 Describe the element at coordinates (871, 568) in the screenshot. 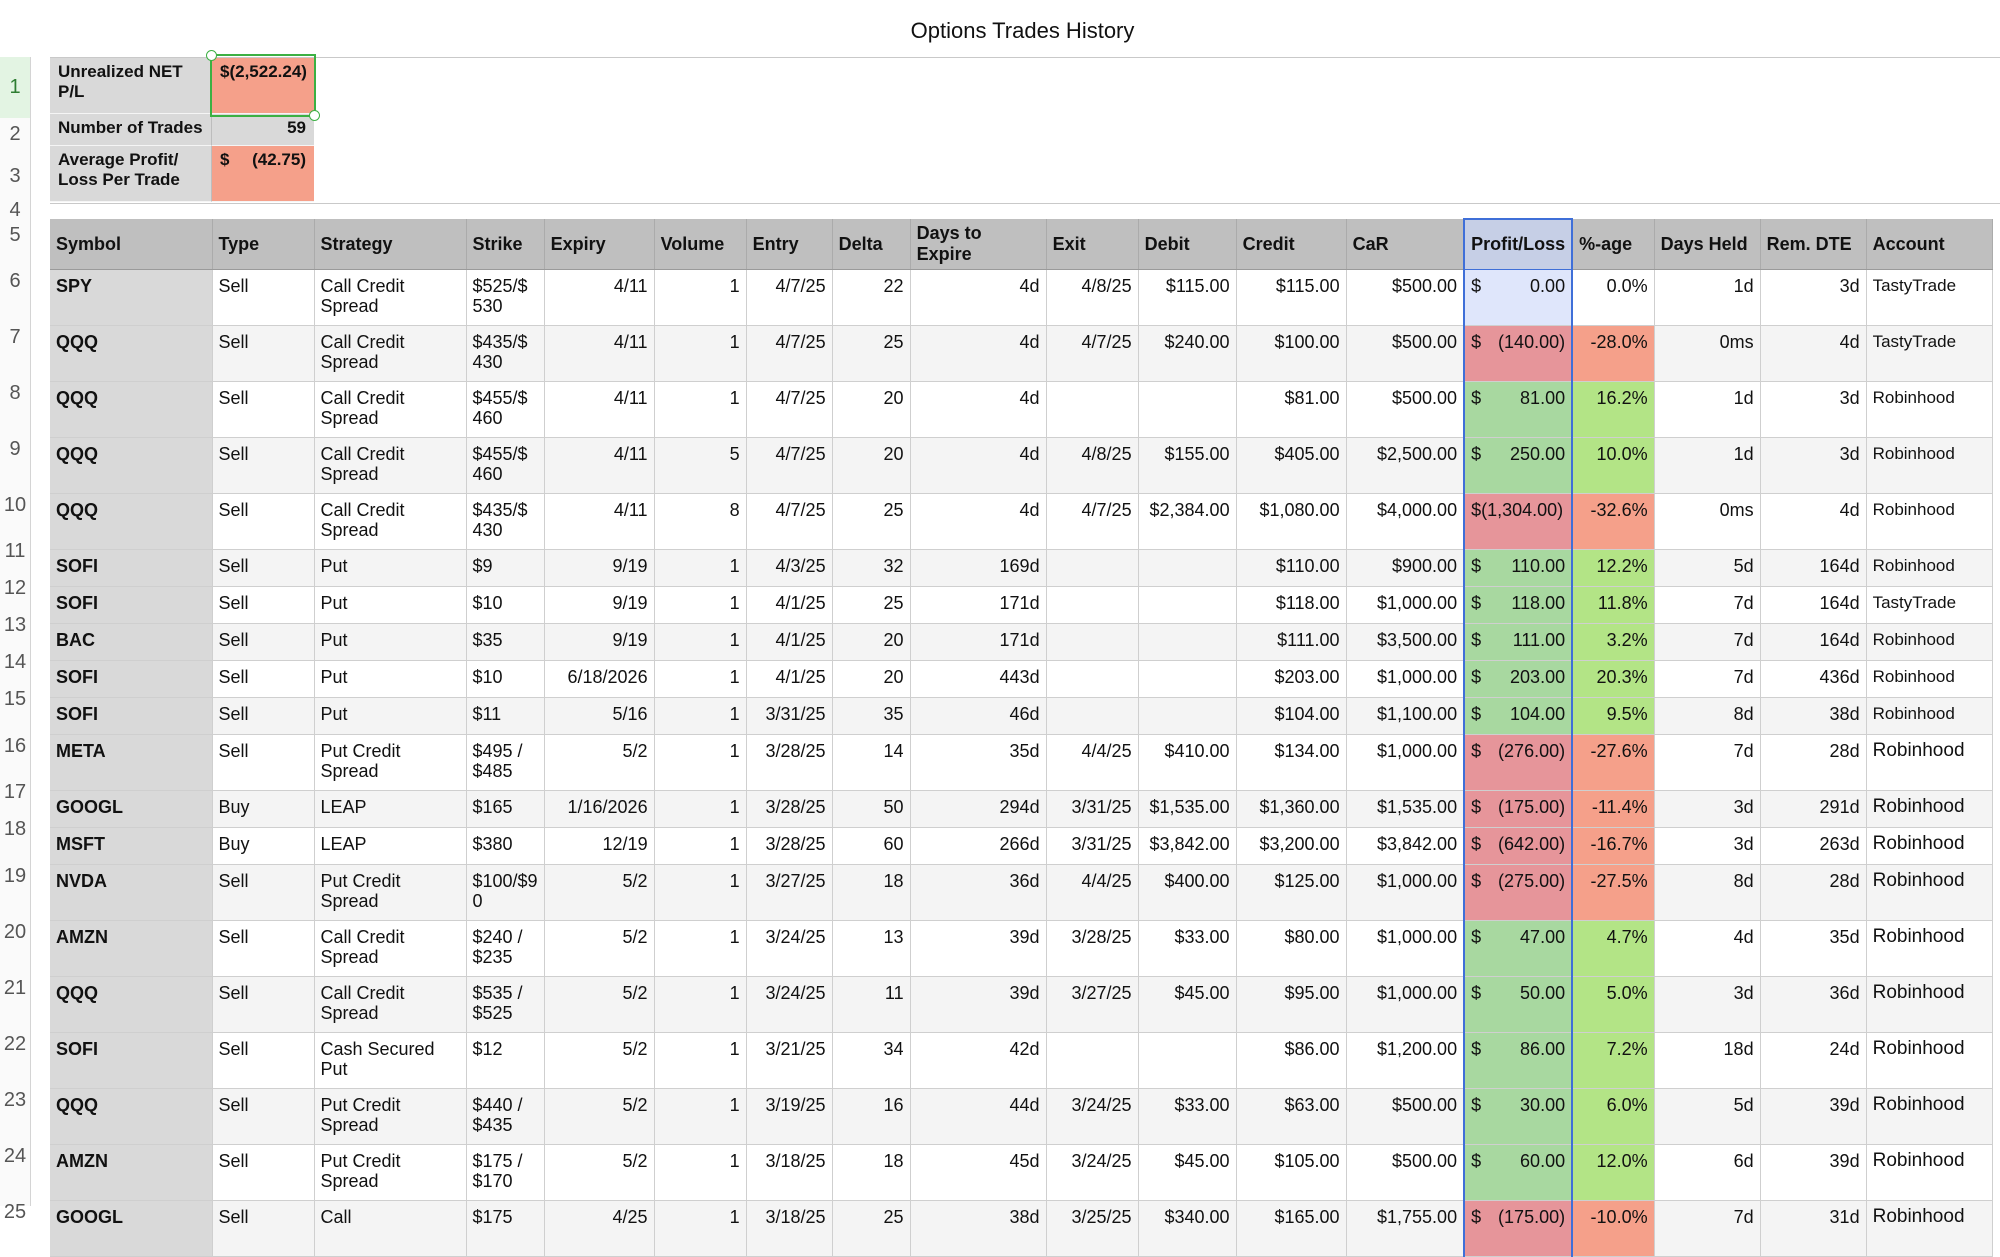

I see `cell-delta: 32` at that location.